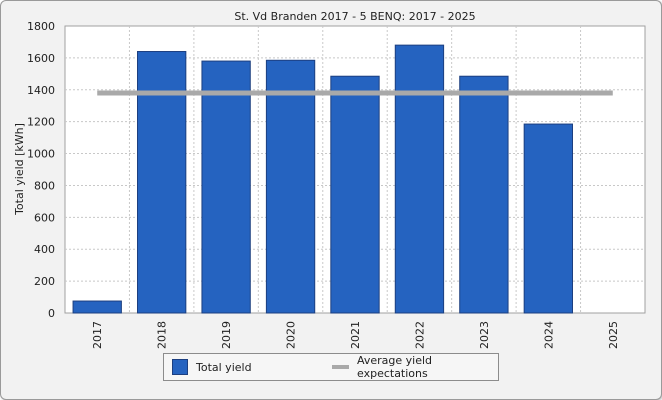 The image size is (662, 400). What do you see at coordinates (613, 335) in the screenshot?
I see `x-tick-label: 2025` at bounding box center [613, 335].